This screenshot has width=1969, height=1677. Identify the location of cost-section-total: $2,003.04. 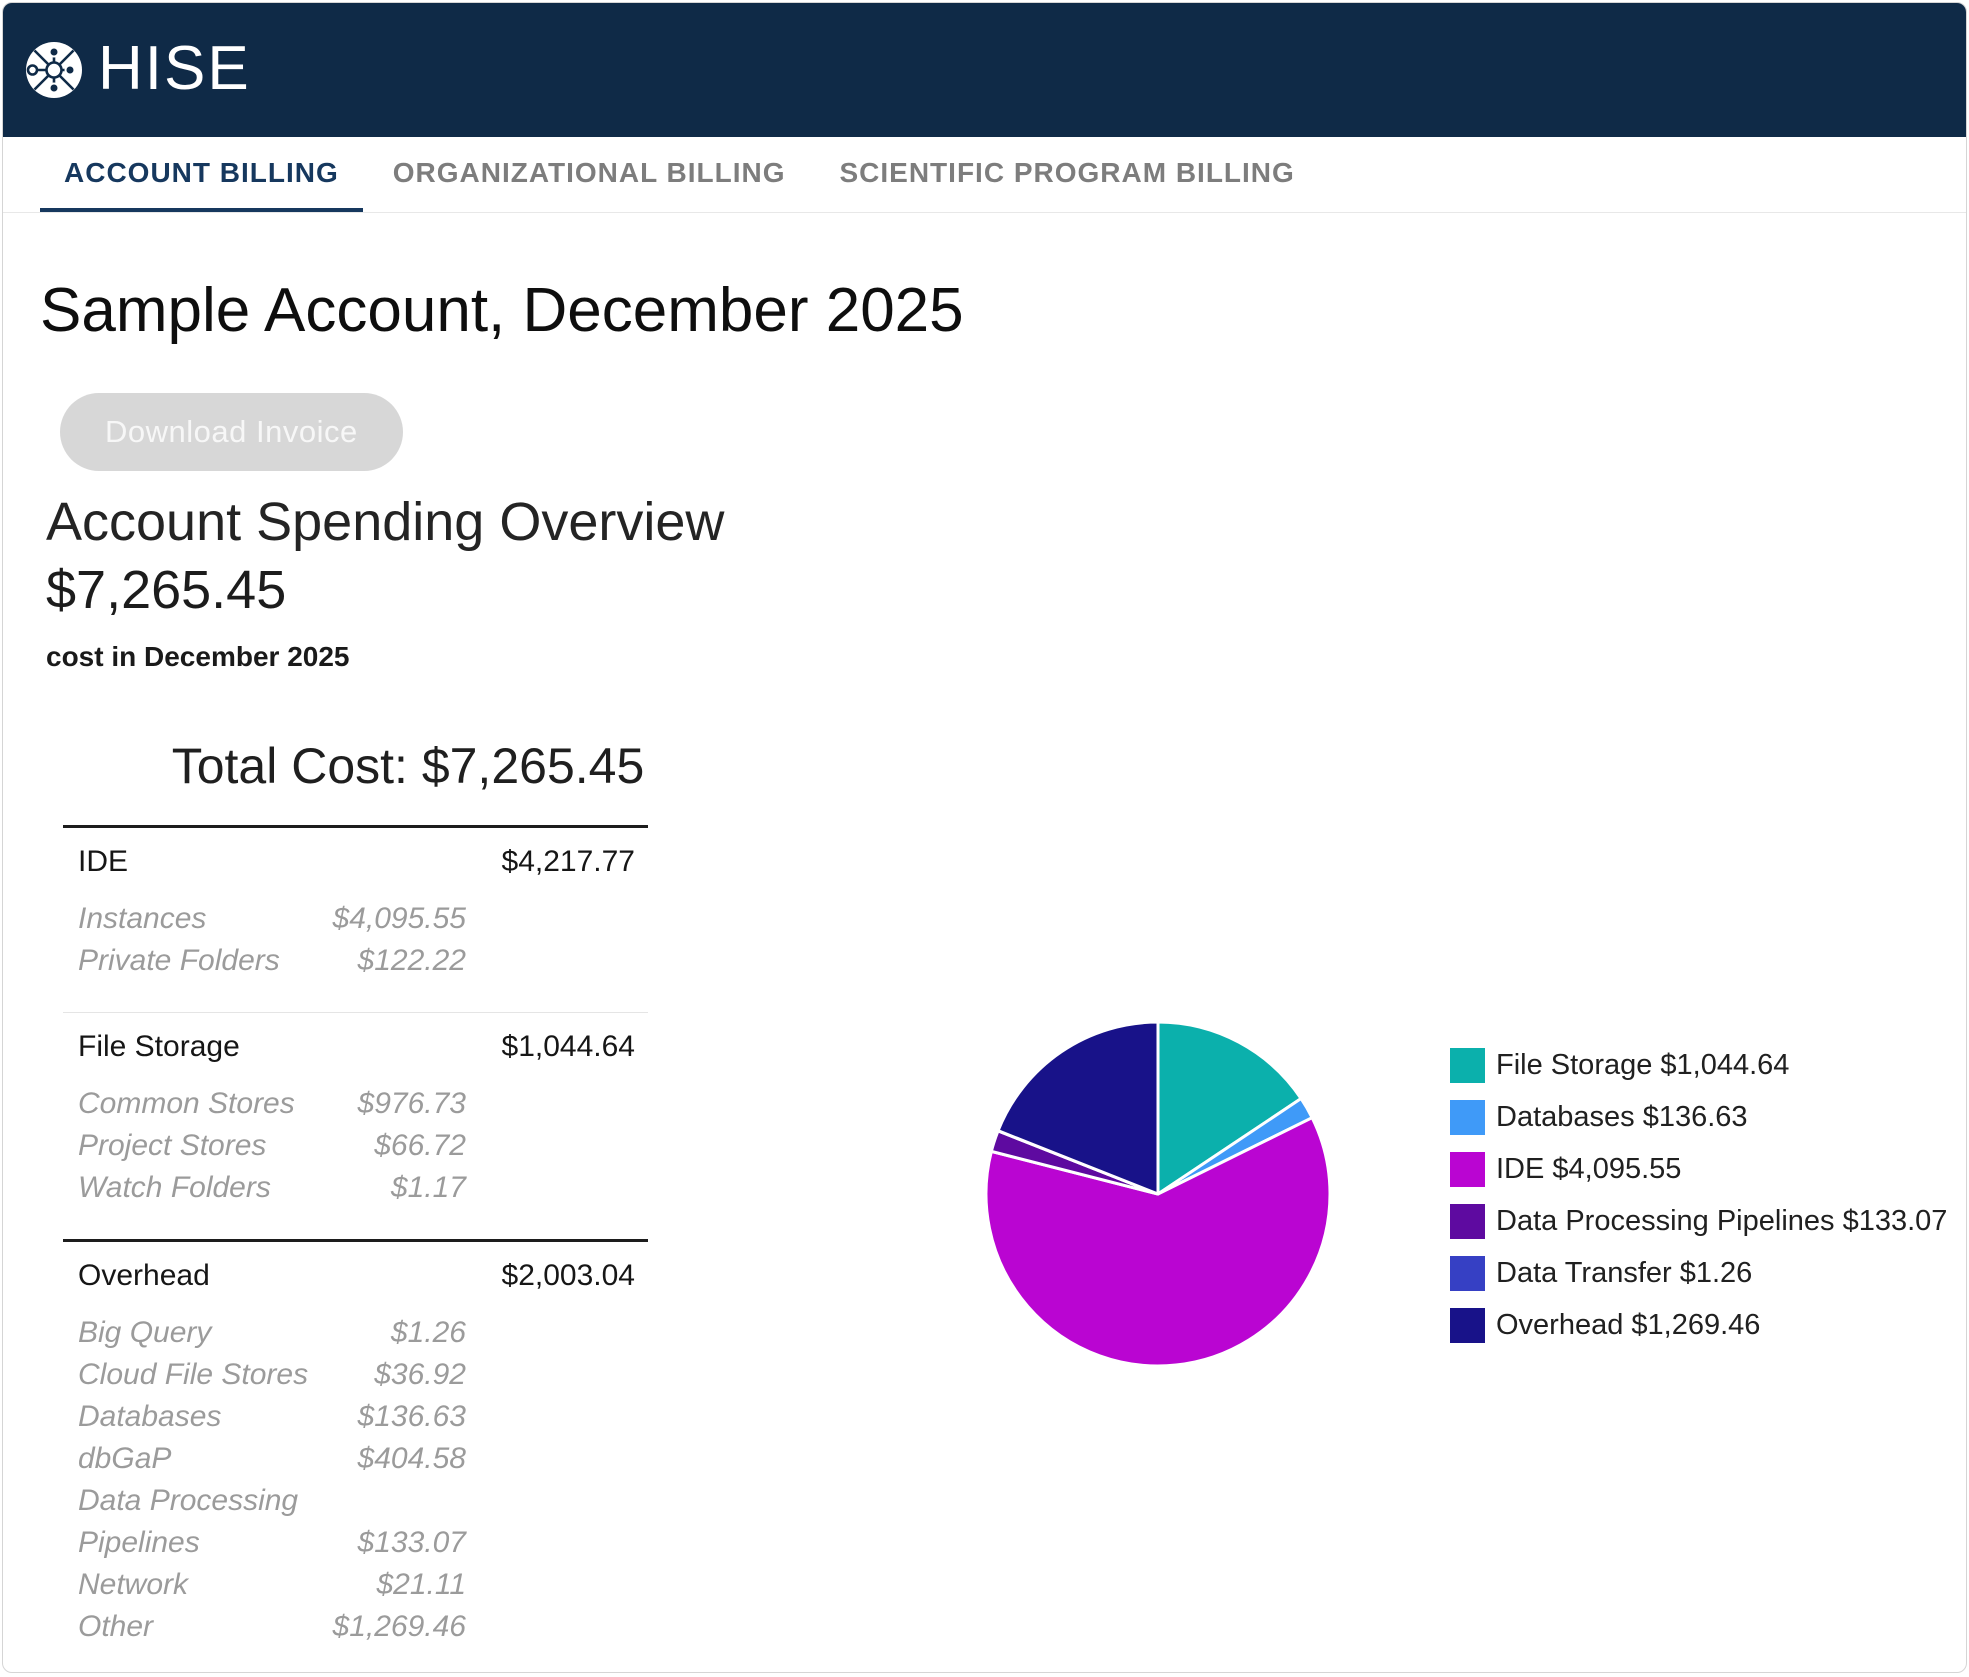
(568, 1275).